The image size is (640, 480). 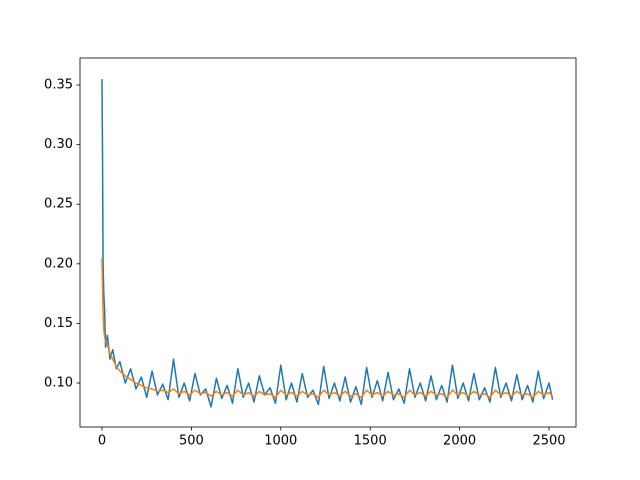 What do you see at coordinates (459, 441) in the screenshot?
I see `x-tick-label: 2000` at bounding box center [459, 441].